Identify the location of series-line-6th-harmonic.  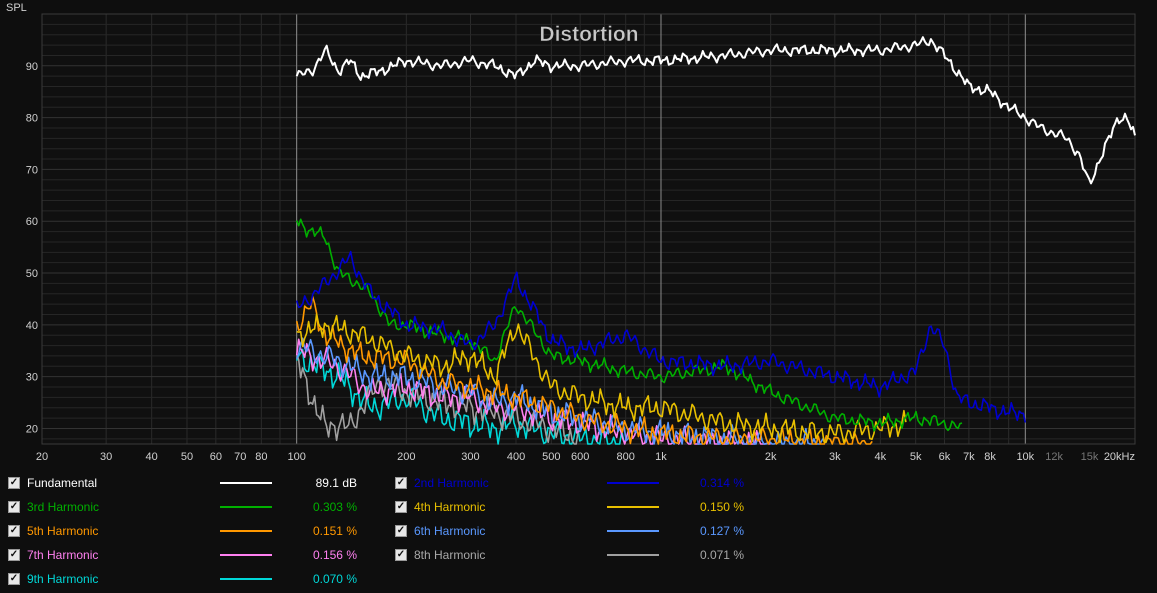
(560, 391).